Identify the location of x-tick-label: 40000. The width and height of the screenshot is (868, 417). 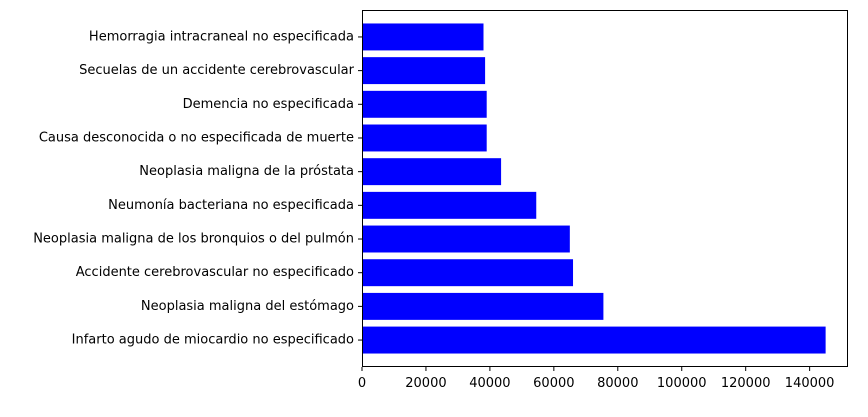
(489, 383).